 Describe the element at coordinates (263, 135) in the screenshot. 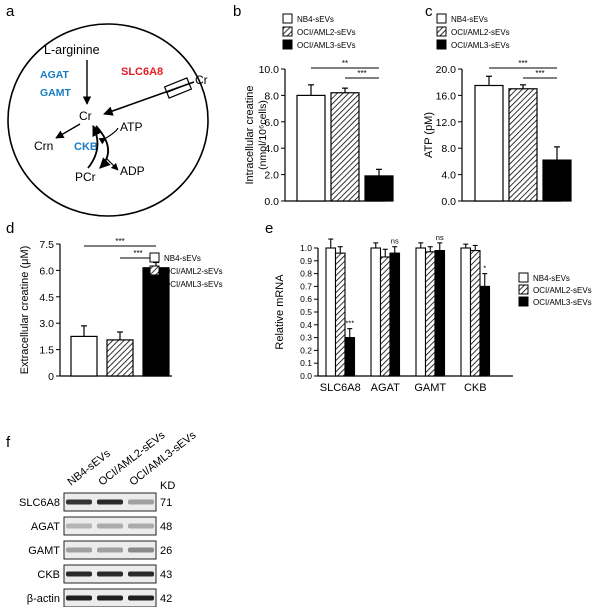

I see `y-axis-label-units: (nmol/10⁶cells)` at that location.